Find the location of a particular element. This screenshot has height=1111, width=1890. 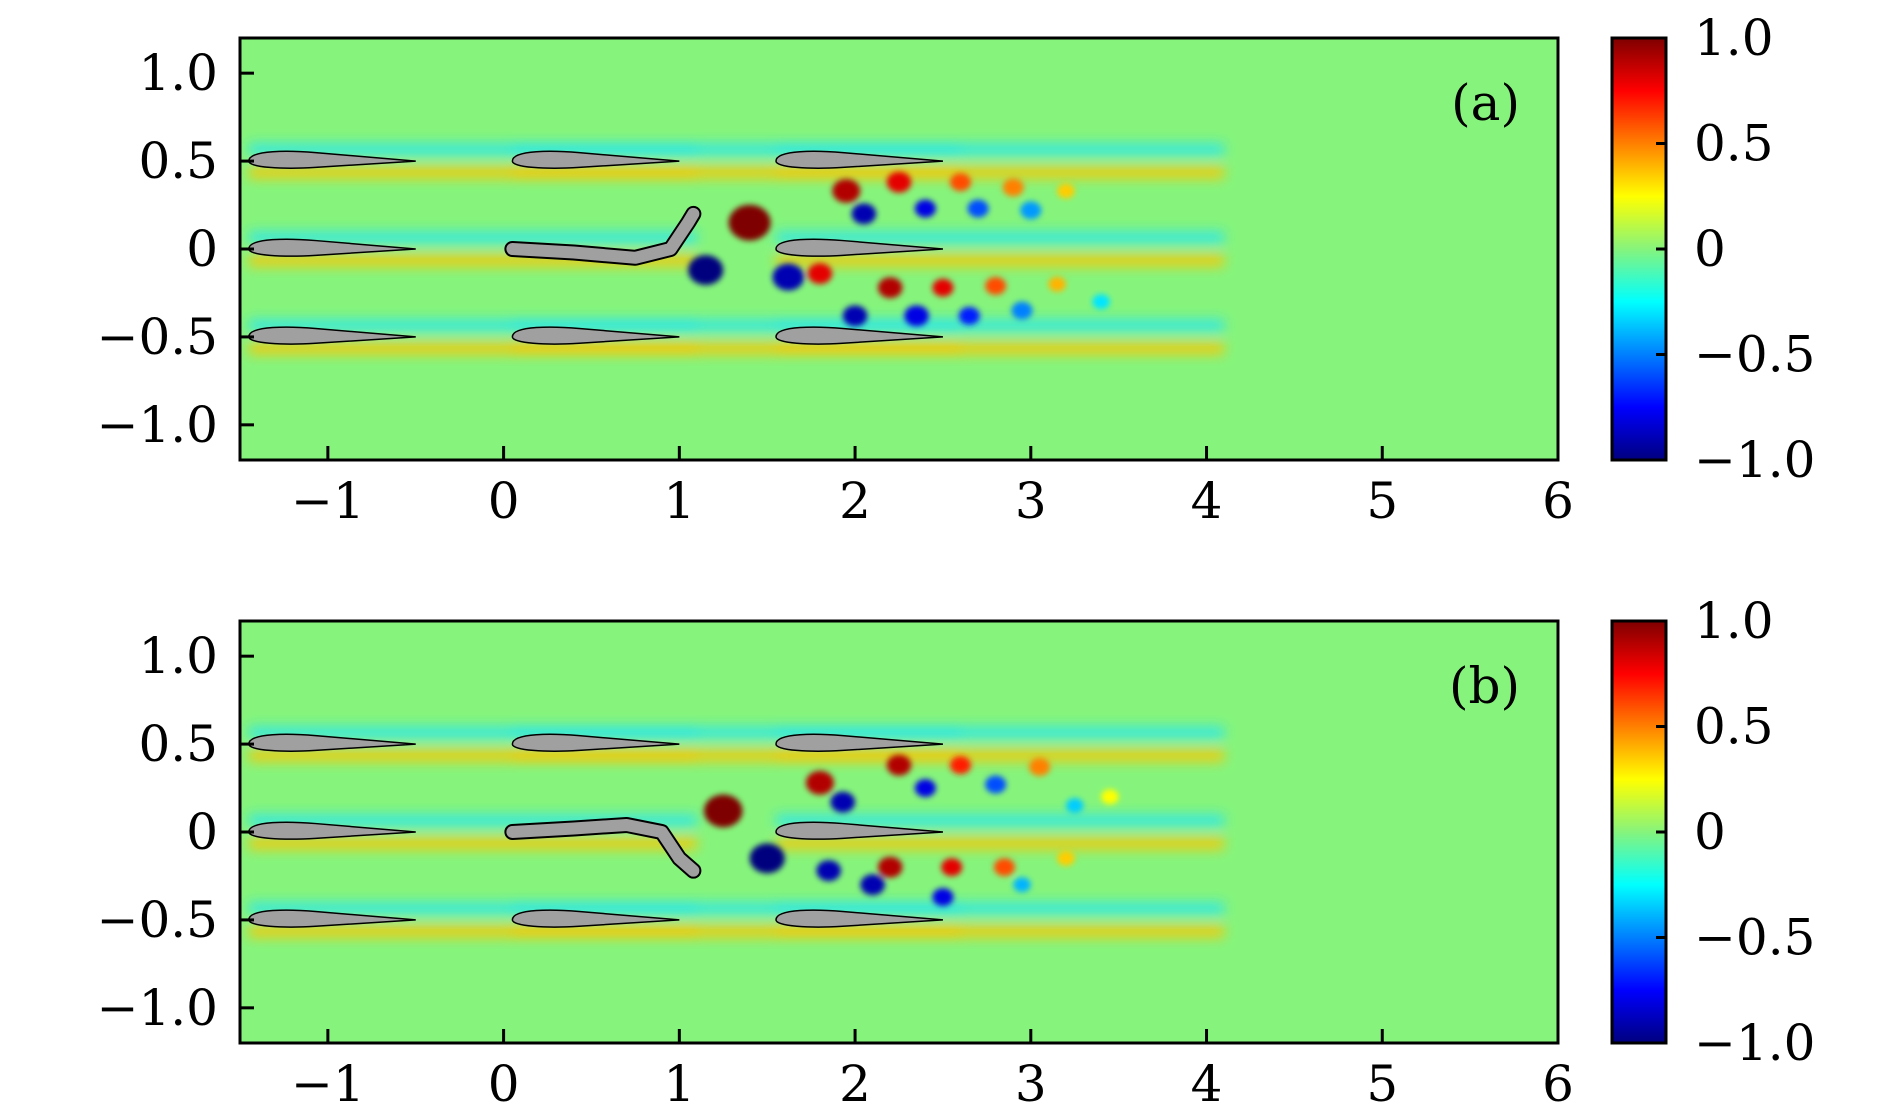

colorbar-tick-label: 0 is located at coordinates (1710, 832).